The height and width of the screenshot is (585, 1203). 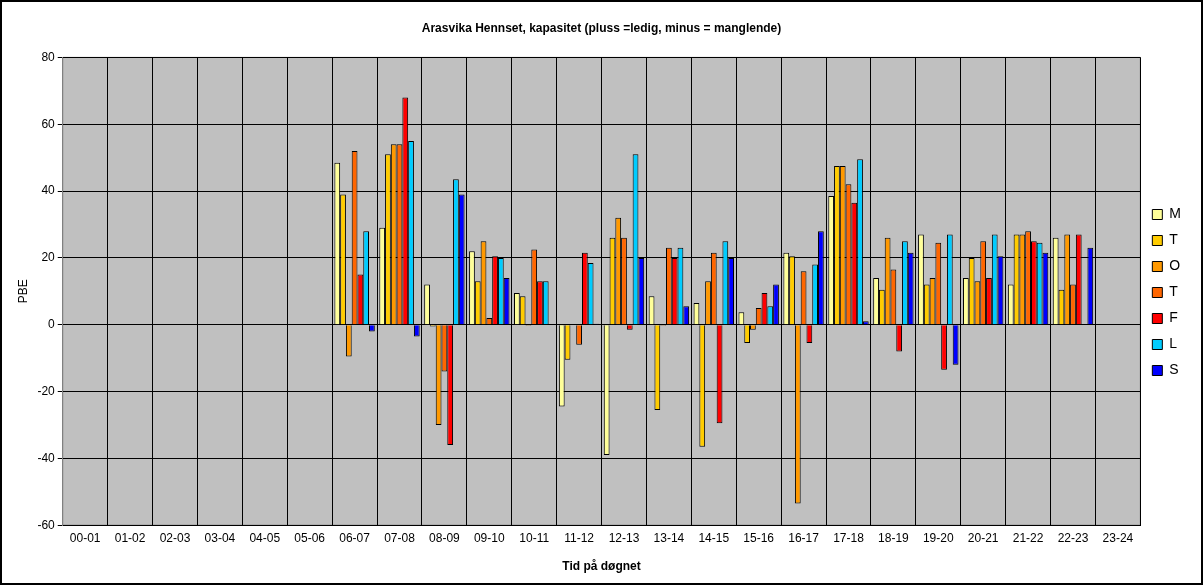 What do you see at coordinates (48, 257) in the screenshot?
I see `y-tick-label: 20` at bounding box center [48, 257].